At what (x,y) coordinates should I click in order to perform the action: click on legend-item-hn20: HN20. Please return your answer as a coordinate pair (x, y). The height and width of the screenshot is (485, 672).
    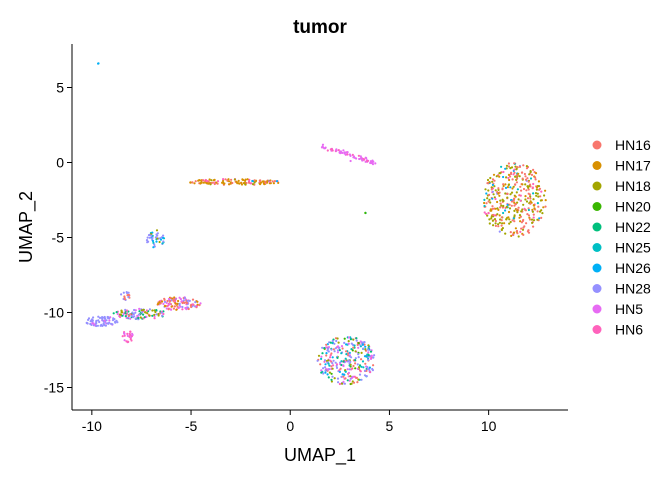
    Looking at the image, I should click on (621, 207).